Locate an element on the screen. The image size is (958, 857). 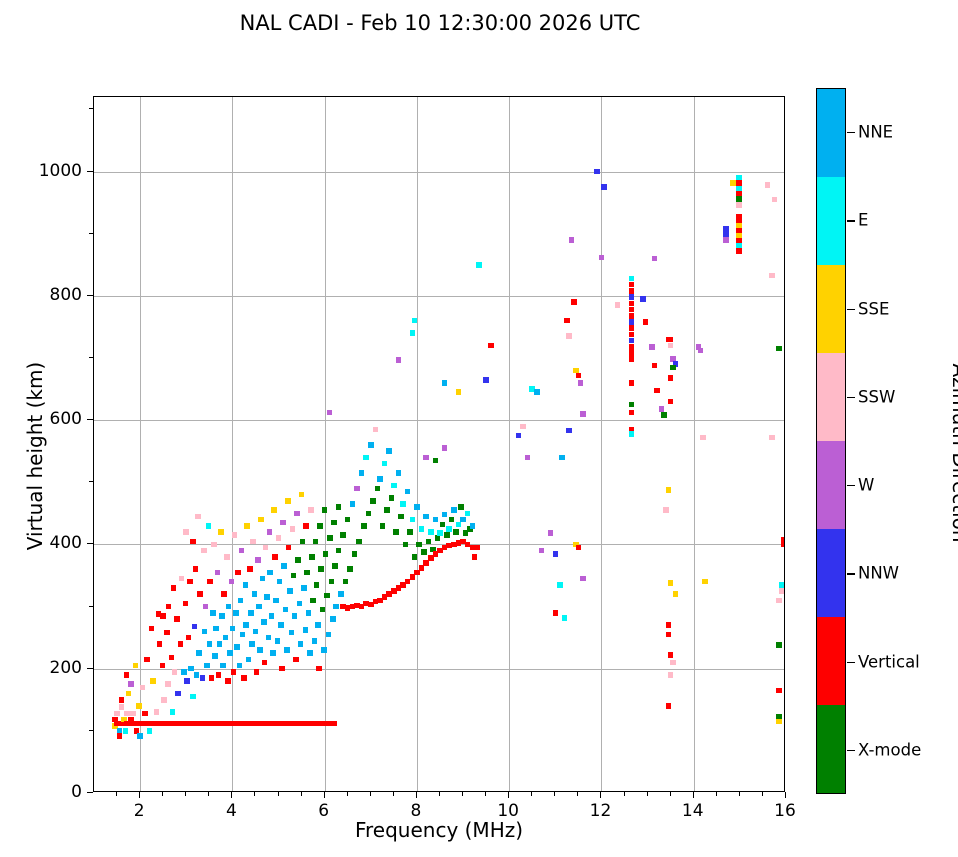
y-tick-major is located at coordinates (90, 544).